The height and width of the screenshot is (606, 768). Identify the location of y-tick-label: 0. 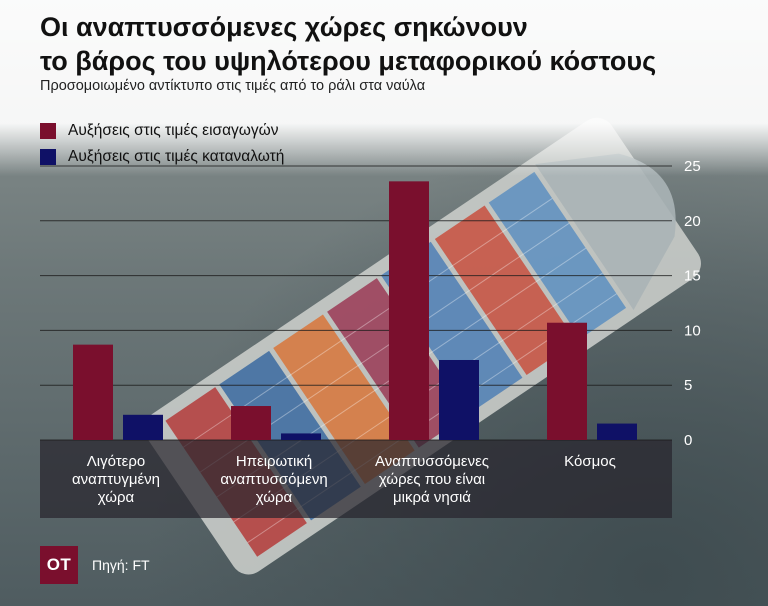
(688, 440).